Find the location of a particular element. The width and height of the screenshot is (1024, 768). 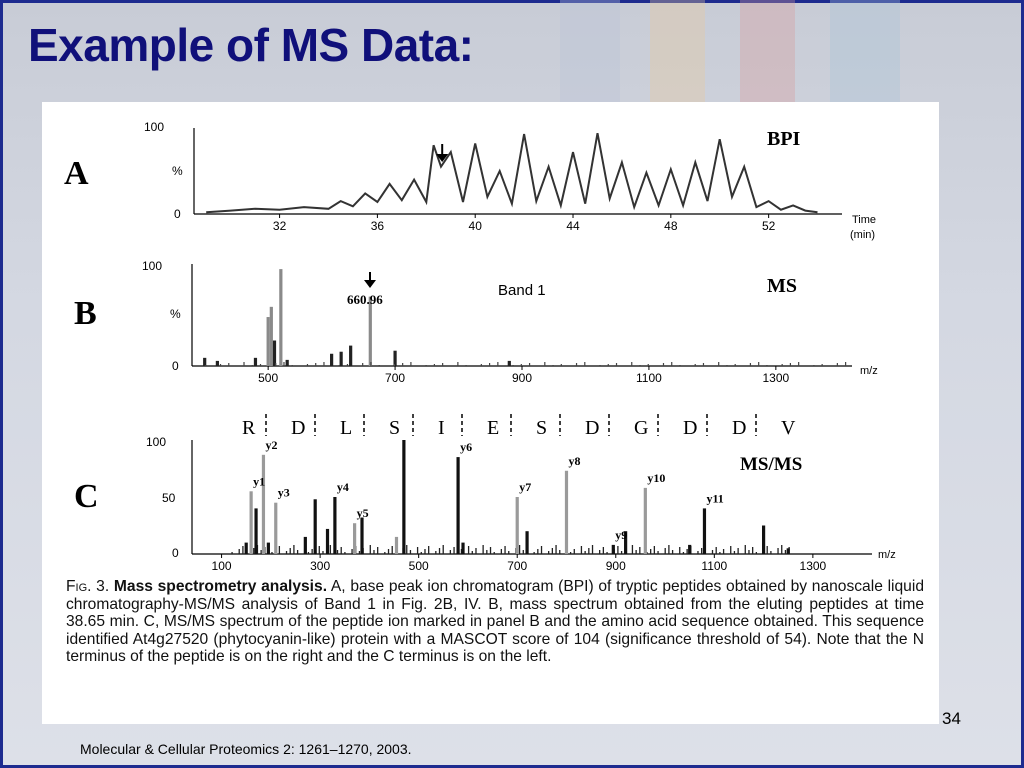

panel-c-letter: C is located at coordinates (86, 496).